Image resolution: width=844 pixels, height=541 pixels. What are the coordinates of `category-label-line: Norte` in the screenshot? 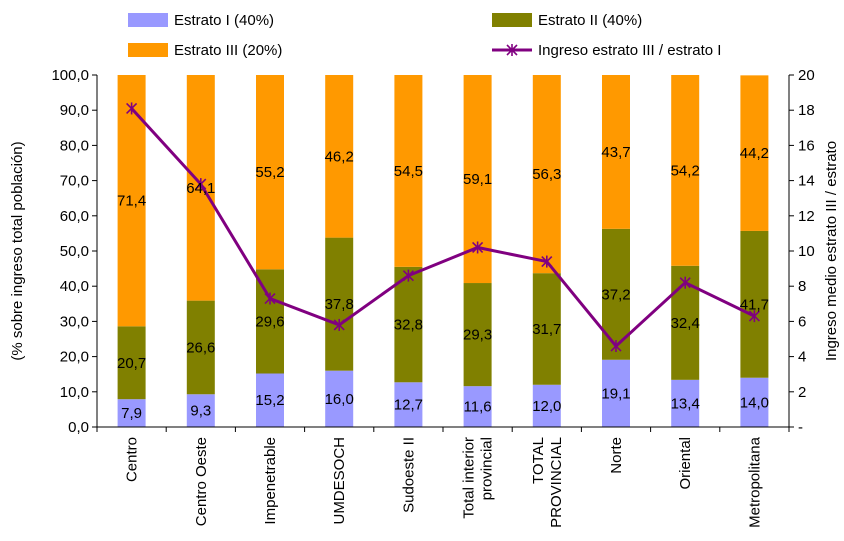 It's located at (616, 455).